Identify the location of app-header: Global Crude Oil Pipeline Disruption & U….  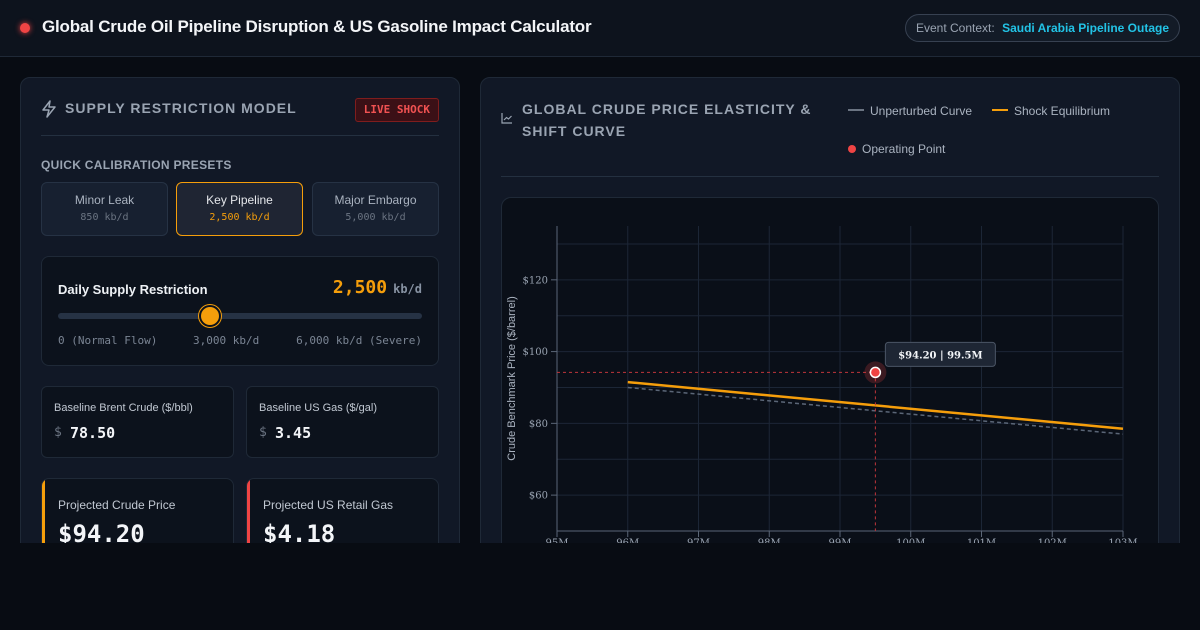
(600, 28).